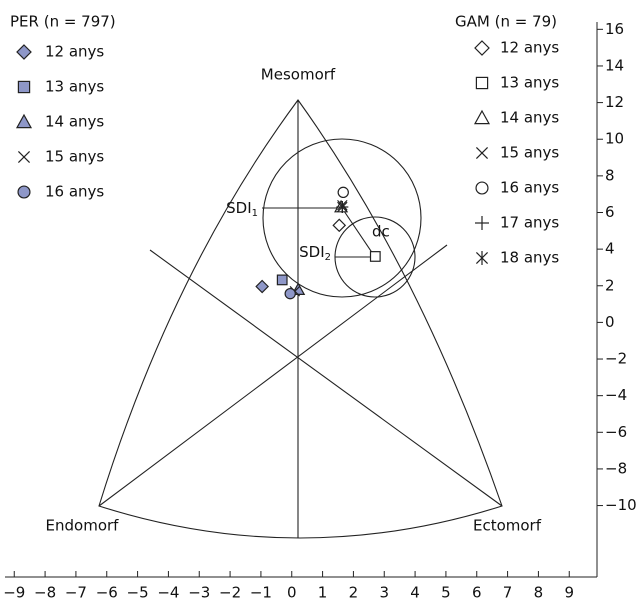 The image size is (641, 603). Describe the element at coordinates (255, 213) in the screenshot. I see `annotation-subscript: 1` at that location.